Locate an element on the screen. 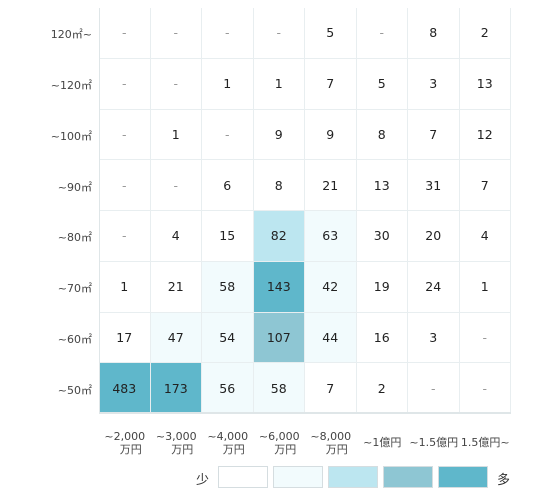 Image resolution: width=559 pixels, height=497 pixels. heatmap-cell: 15 is located at coordinates (228, 236).